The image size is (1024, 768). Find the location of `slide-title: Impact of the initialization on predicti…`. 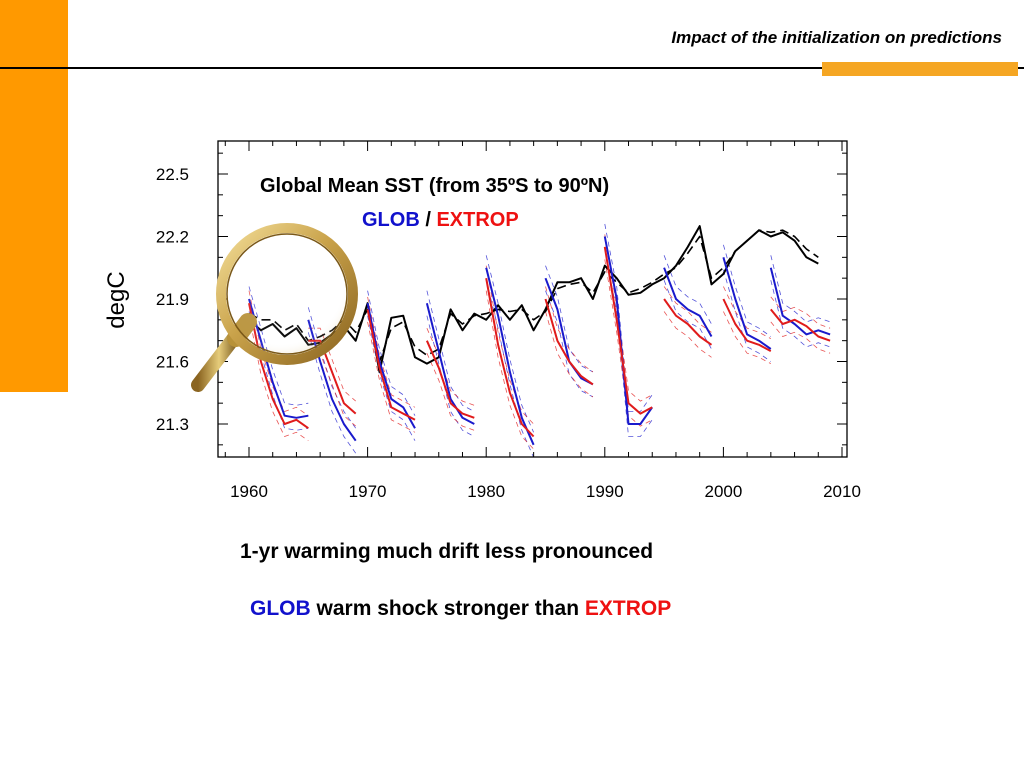

slide-title: Impact of the initialization on predicti… is located at coordinates (836, 37).